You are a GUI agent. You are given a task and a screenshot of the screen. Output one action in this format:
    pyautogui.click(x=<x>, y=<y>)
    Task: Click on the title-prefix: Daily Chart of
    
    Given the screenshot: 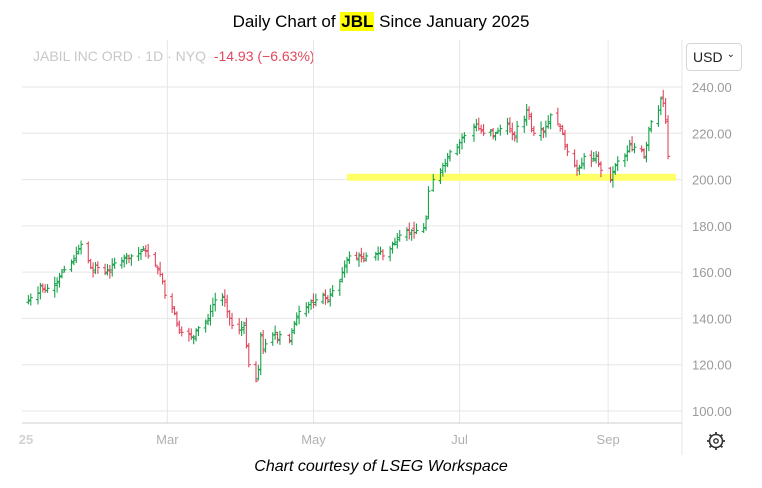 What is the action you would take?
    pyautogui.click(x=286, y=21)
    